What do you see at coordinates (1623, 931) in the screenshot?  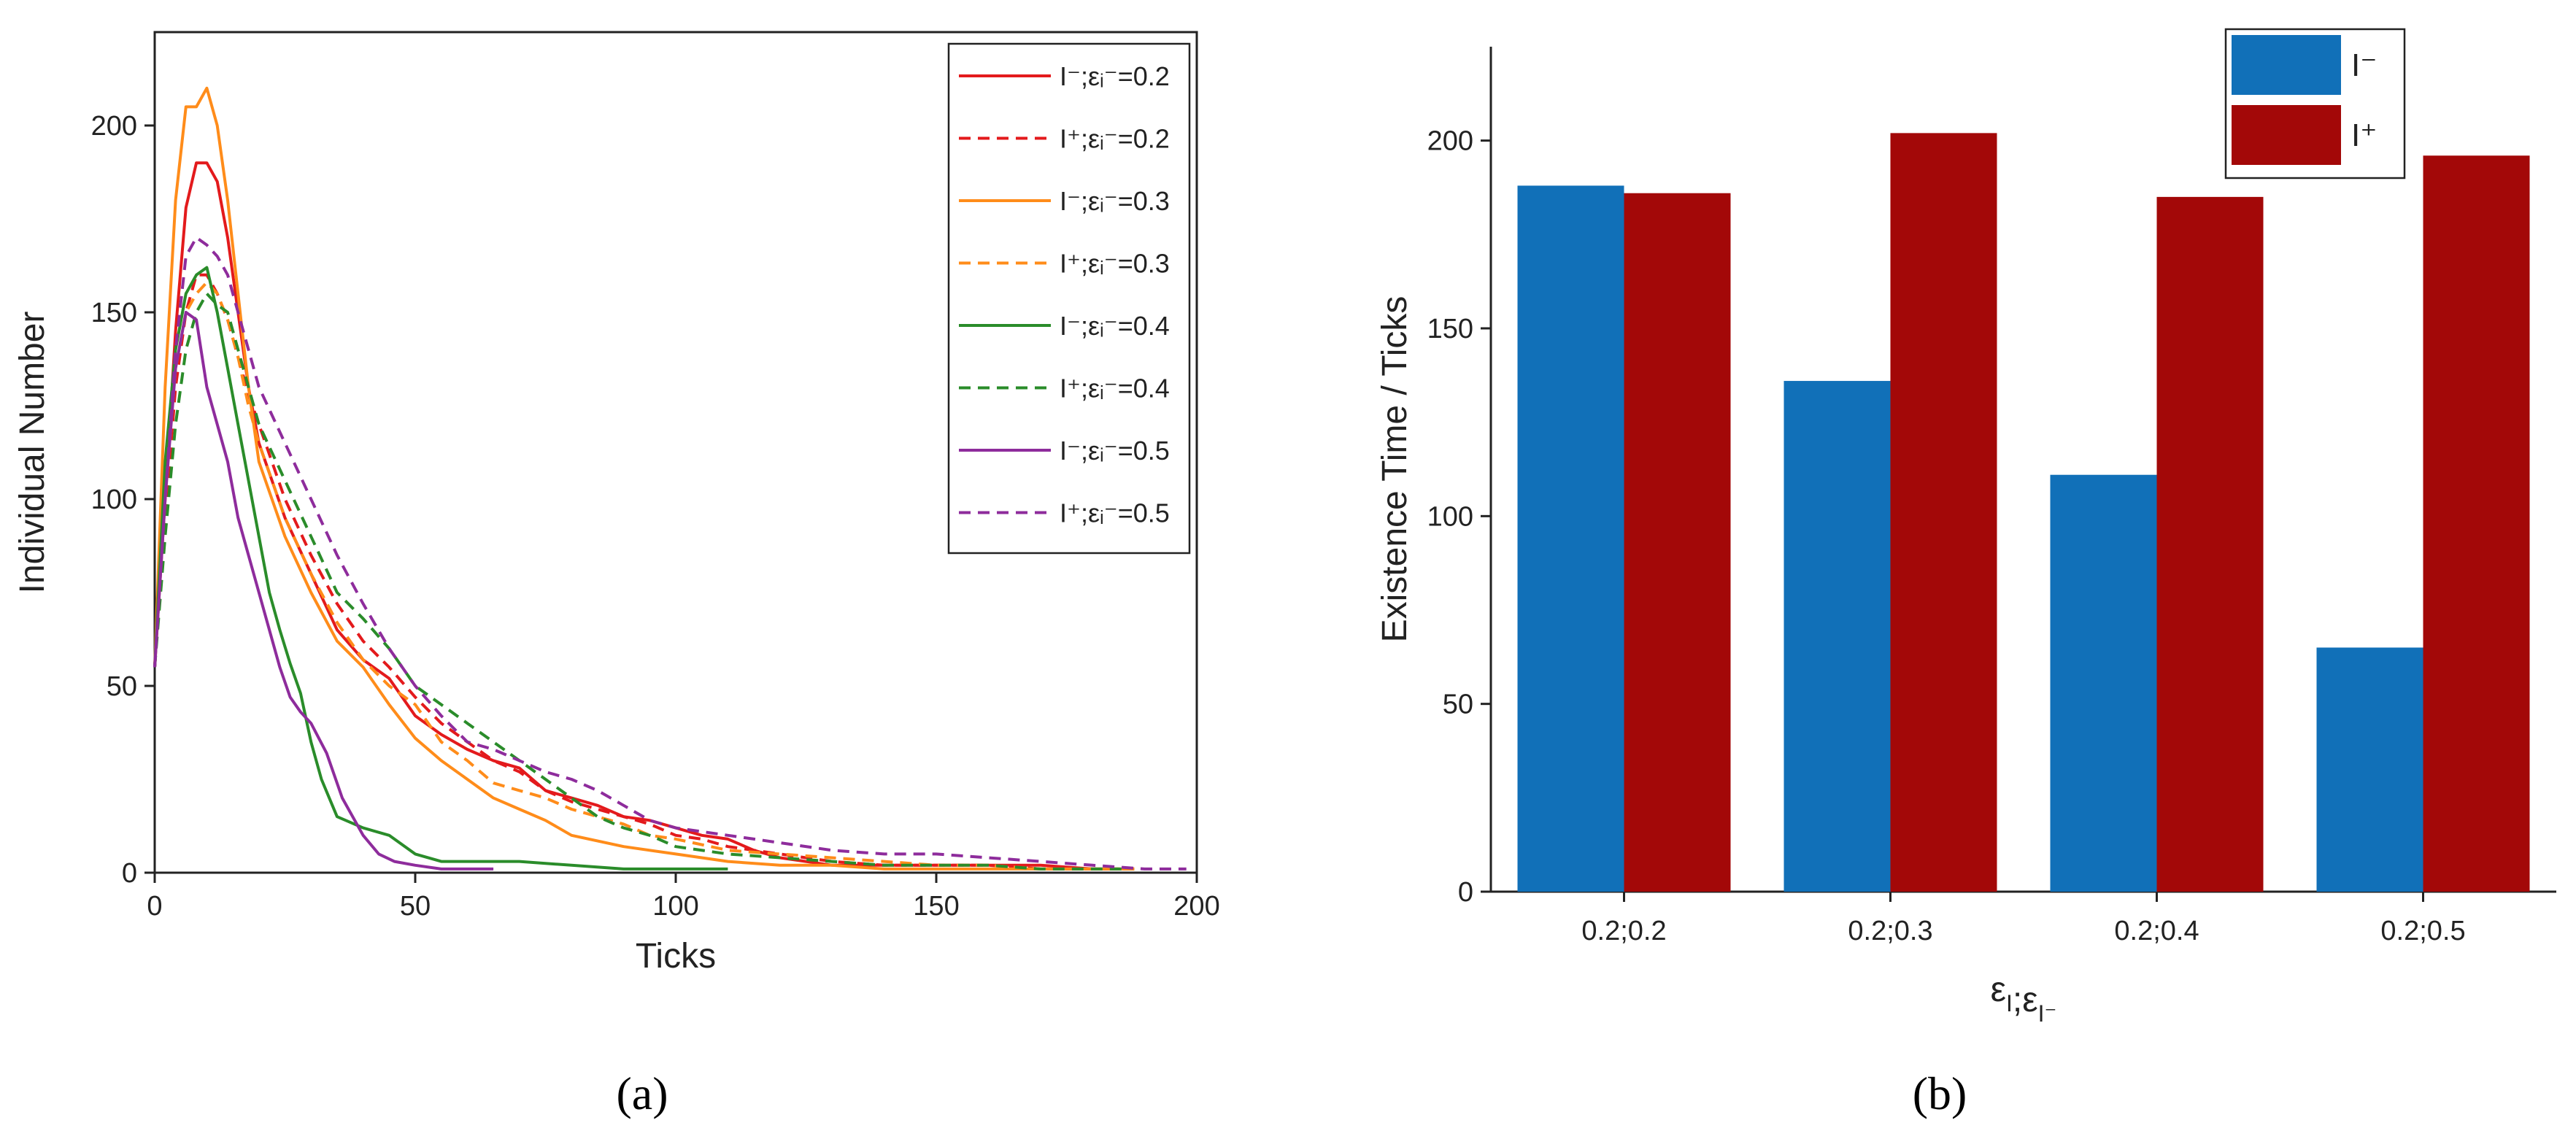 I see `x-tick-label: 0.2;0.2` at bounding box center [1623, 931].